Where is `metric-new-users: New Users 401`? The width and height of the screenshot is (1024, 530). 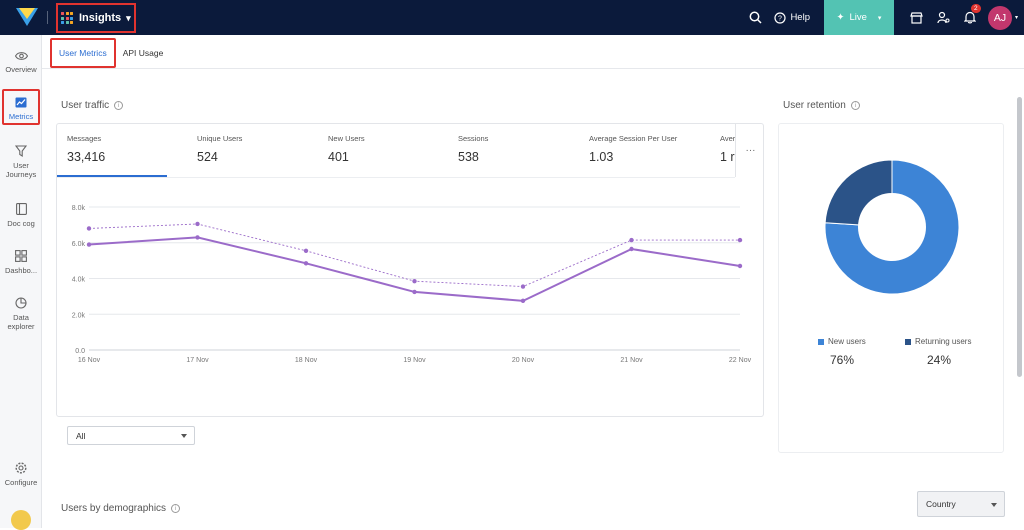
metric-new-users: New Users 401 is located at coordinates (393, 149).